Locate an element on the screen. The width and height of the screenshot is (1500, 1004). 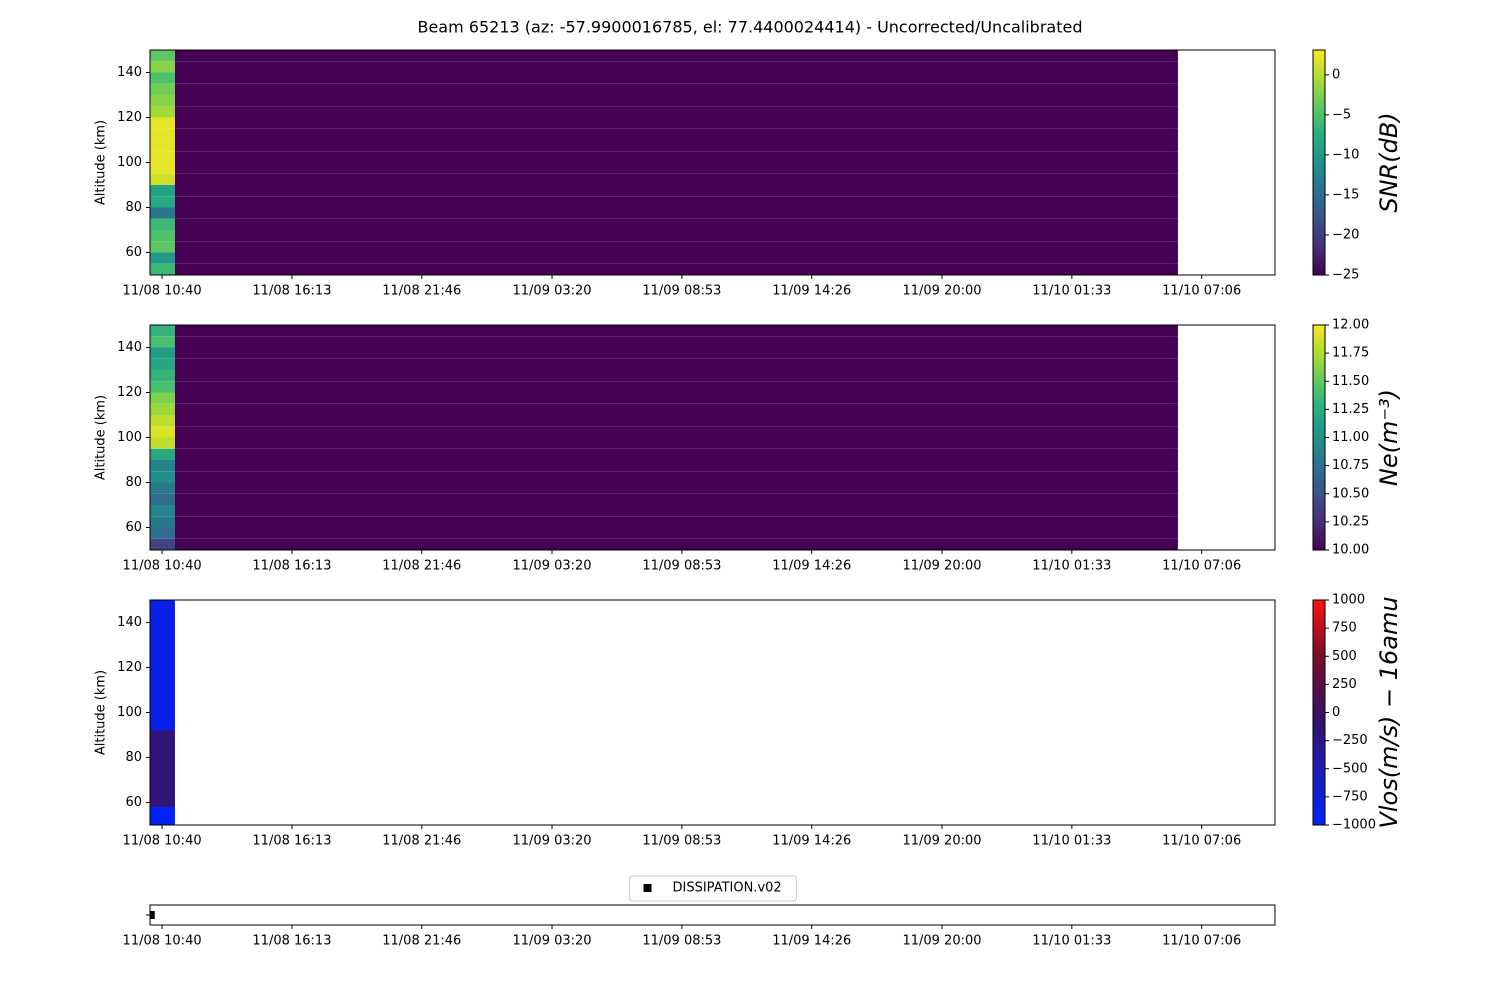
colorbar-tick-label: −20 is located at coordinates (1345, 234).